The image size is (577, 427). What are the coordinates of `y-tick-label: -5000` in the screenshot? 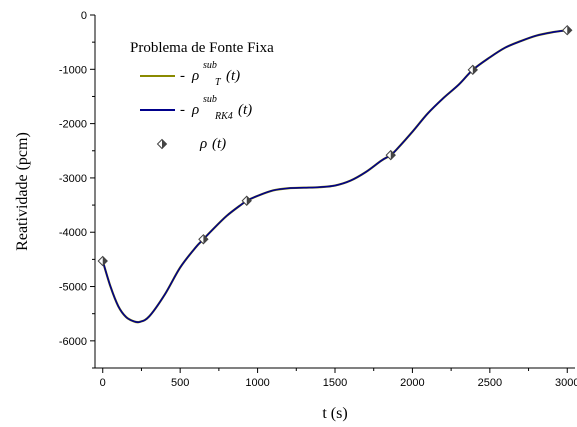 It's located at (73, 288).